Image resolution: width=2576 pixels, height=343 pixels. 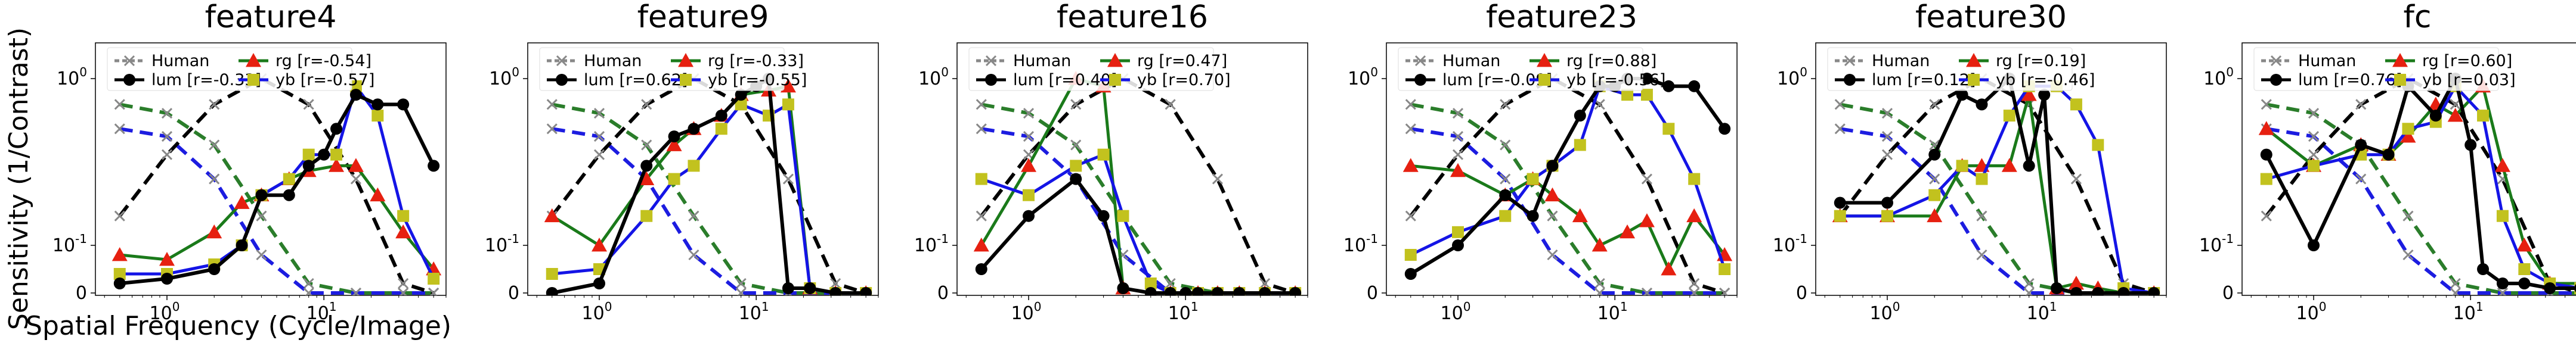 What do you see at coordinates (1561, 18) in the screenshot?
I see `panel-title: feature23` at bounding box center [1561, 18].